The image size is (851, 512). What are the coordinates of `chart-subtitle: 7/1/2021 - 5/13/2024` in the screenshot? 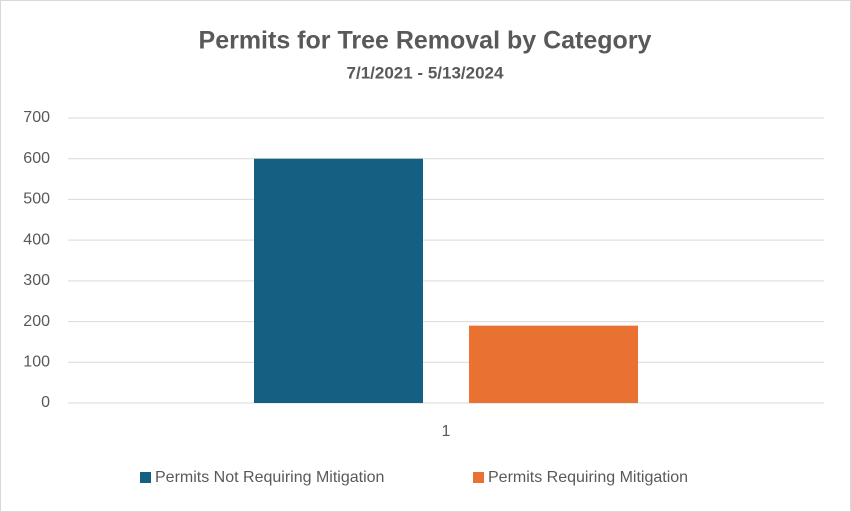 It's located at (425, 72).